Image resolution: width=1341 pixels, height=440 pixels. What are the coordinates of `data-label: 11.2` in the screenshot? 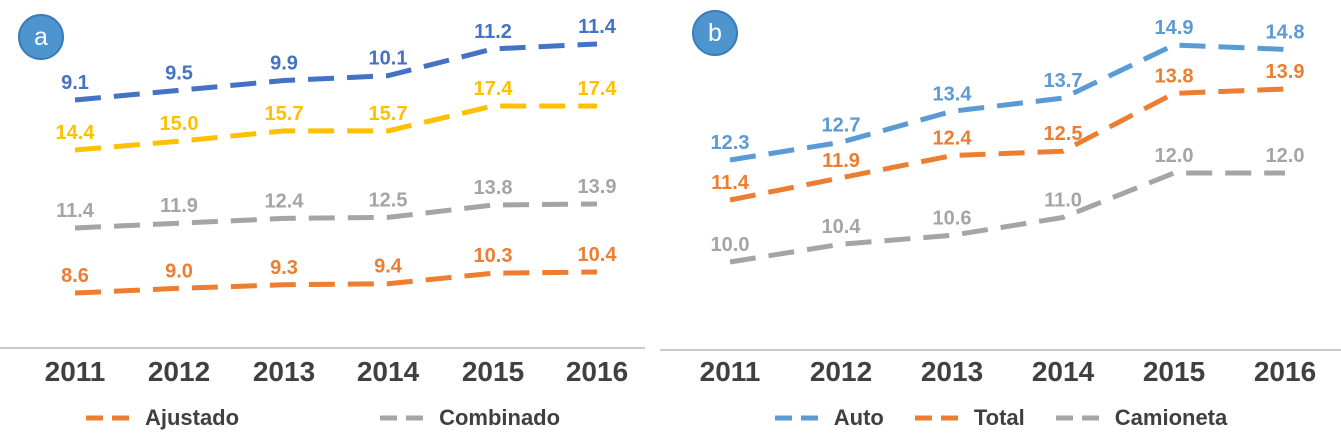 It's located at (493, 32).